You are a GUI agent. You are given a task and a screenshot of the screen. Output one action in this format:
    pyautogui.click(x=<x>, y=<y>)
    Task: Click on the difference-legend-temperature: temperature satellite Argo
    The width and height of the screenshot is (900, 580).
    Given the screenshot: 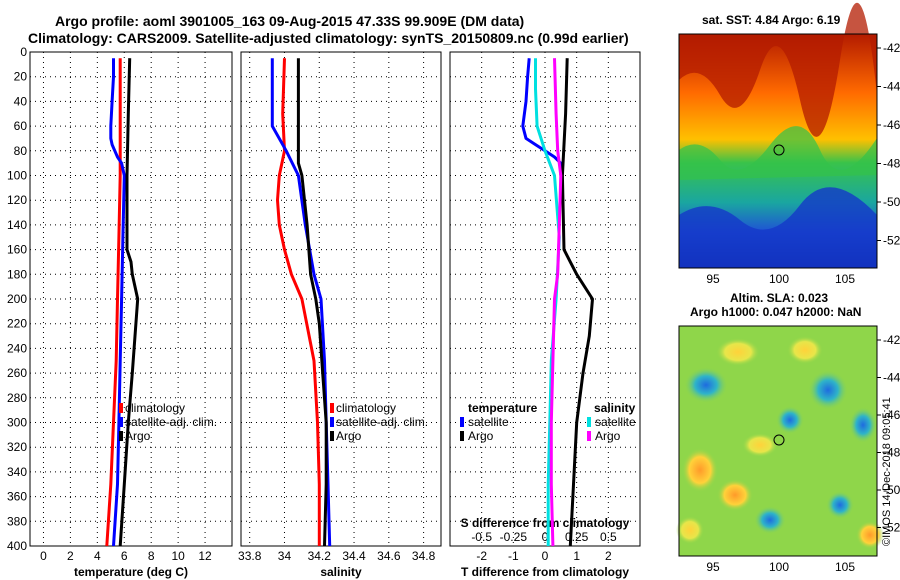 What is the action you would take?
    pyautogui.click(x=499, y=422)
    